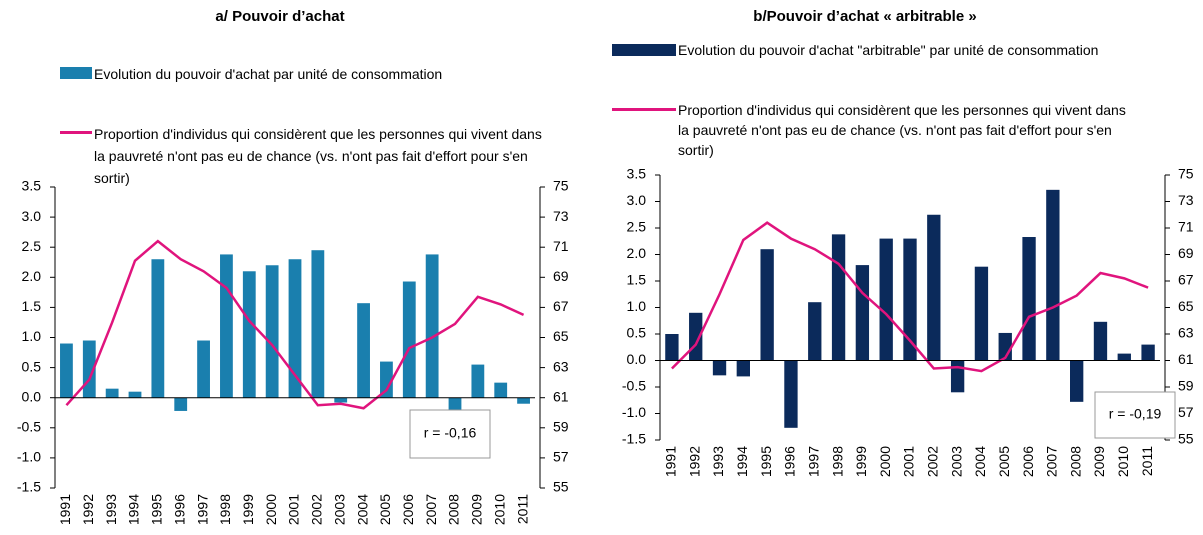 The image size is (1203, 535). Describe the element at coordinates (1186, 227) in the screenshot. I see `y2-tick-label: 71` at that location.